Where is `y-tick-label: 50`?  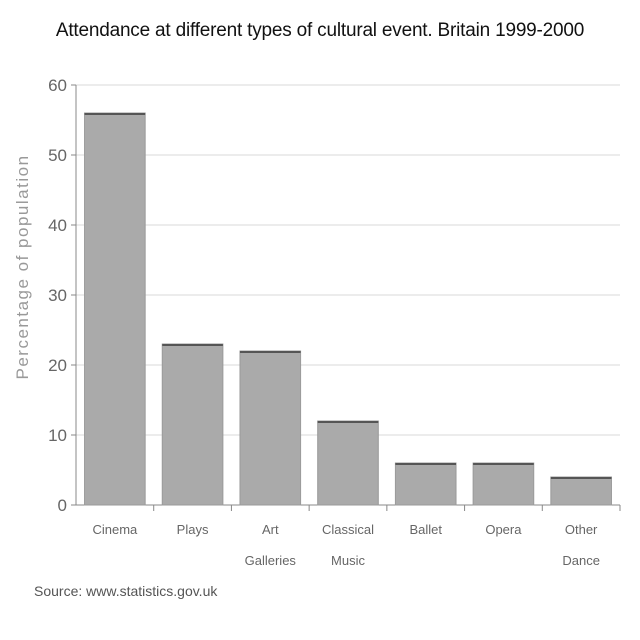 y-tick-label: 50 is located at coordinates (57, 155).